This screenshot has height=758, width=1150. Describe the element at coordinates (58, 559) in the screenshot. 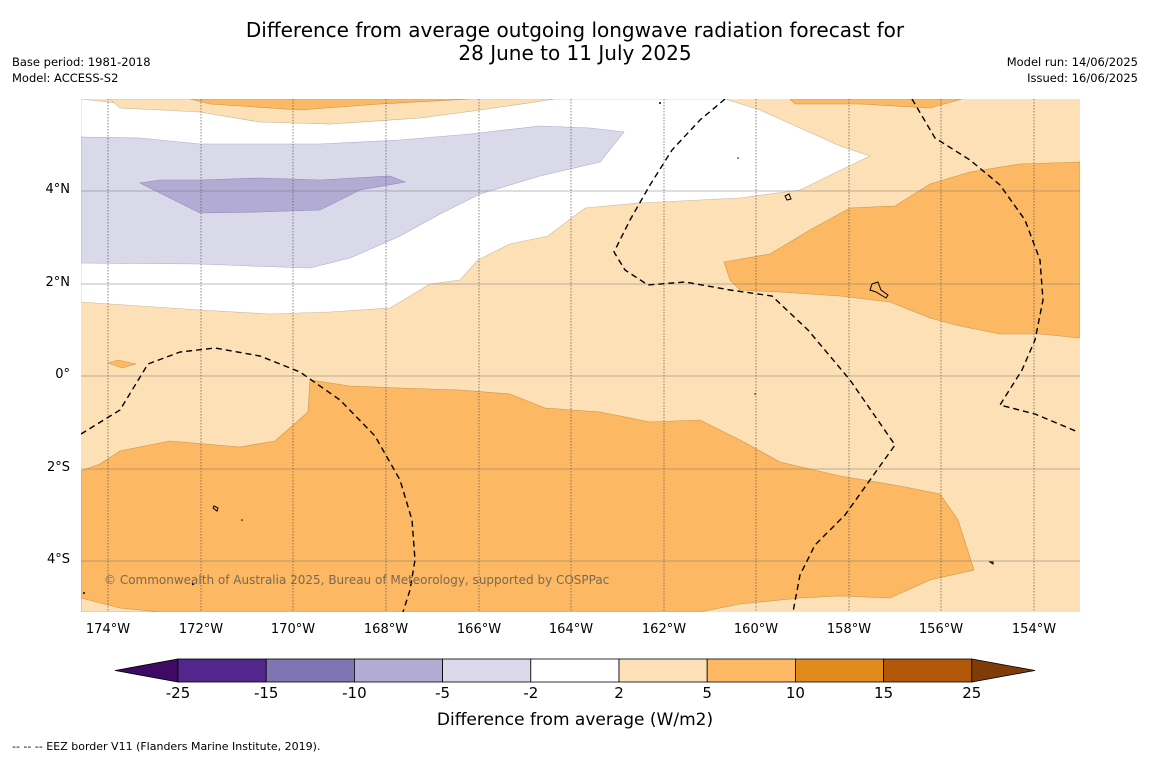

I see `lat-label-4s: 4°S` at that location.